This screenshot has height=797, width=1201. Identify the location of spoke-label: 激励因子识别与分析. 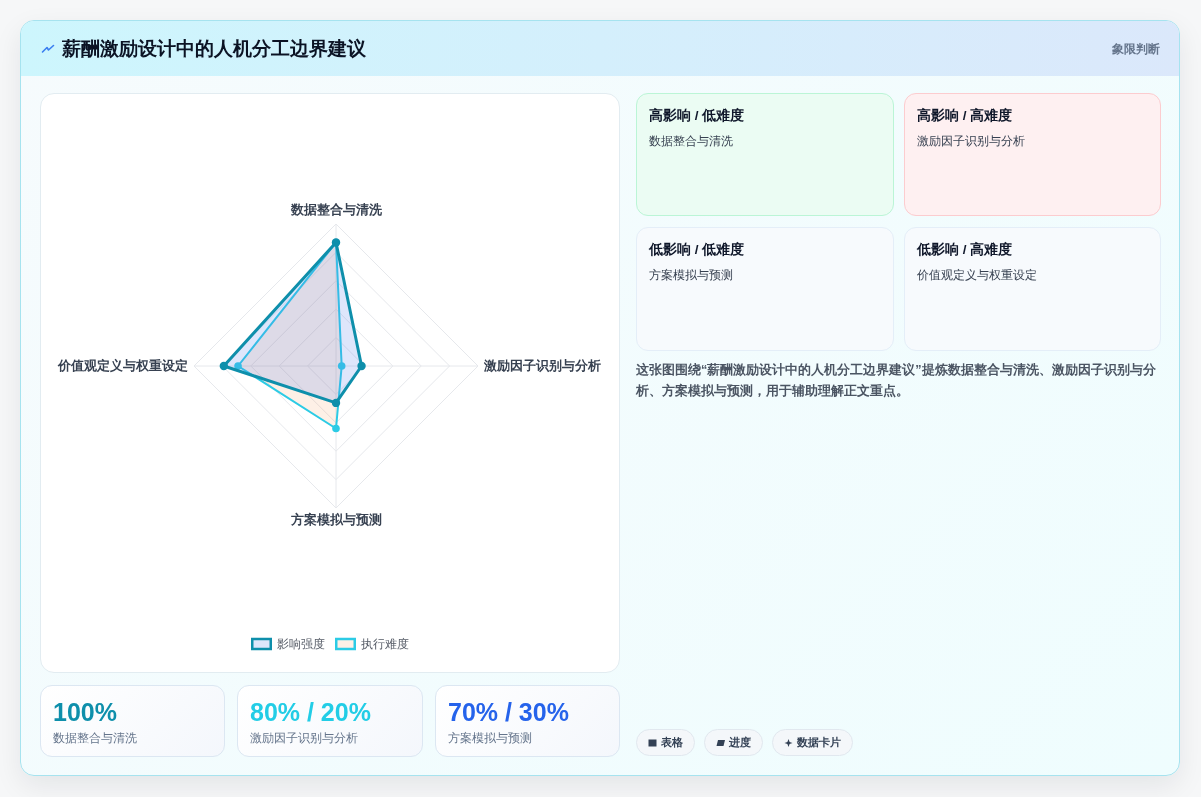
(542, 366).